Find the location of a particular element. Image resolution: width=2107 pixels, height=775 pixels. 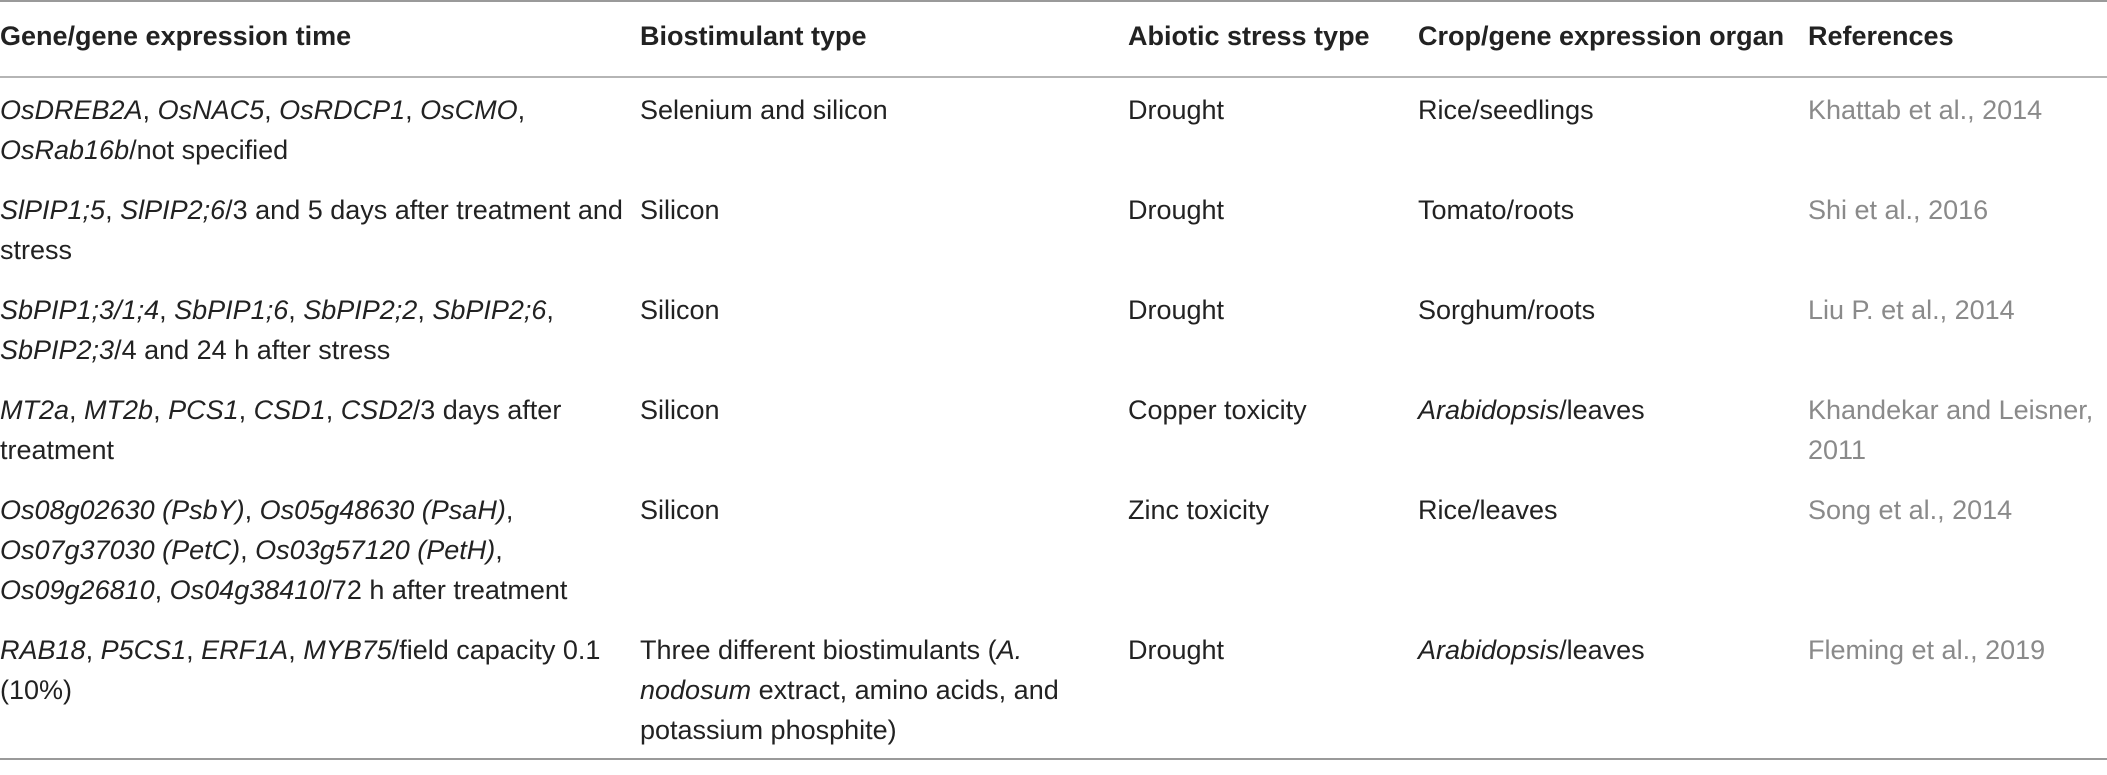

cell-text: Copper toxicity is located at coordinates (1217, 410).